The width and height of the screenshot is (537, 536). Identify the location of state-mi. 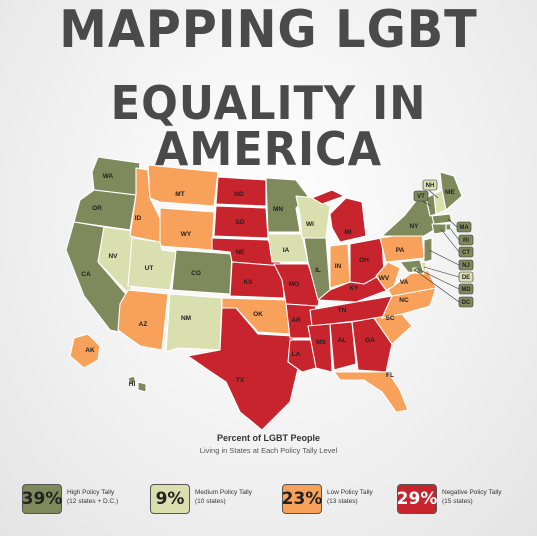
(339, 216).